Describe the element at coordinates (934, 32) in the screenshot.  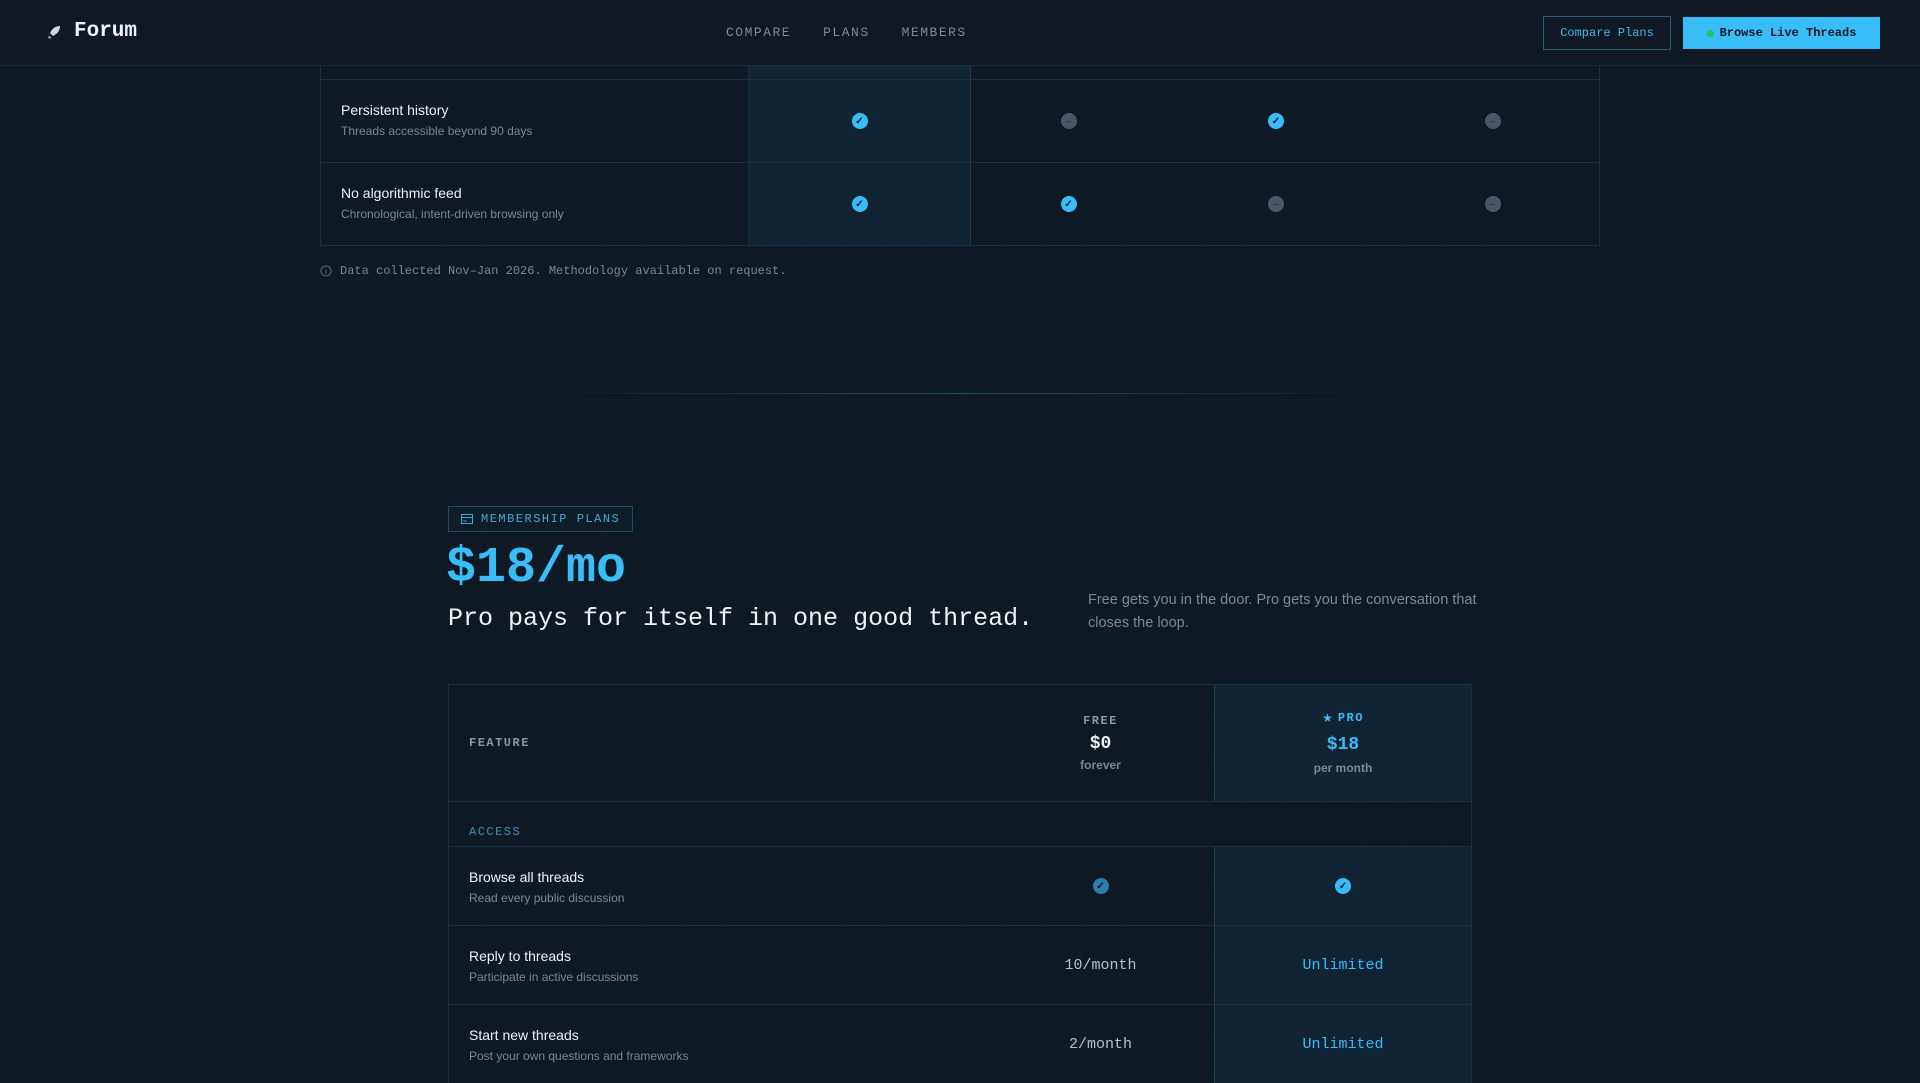
I see `nav-members: MEMBERS` at that location.